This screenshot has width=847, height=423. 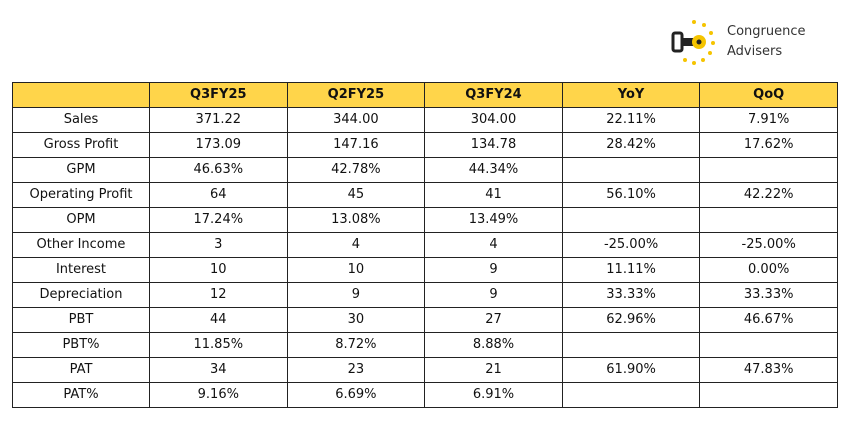 What do you see at coordinates (694, 42) in the screenshot?
I see `key-logo-icon` at bounding box center [694, 42].